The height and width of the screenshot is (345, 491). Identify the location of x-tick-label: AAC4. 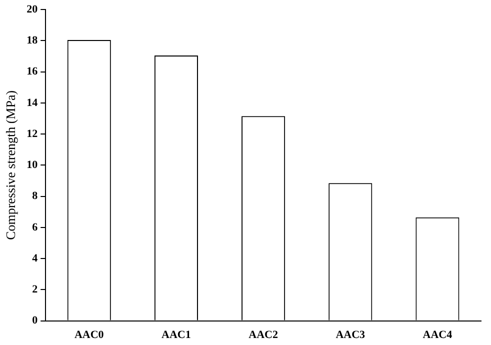
(437, 335).